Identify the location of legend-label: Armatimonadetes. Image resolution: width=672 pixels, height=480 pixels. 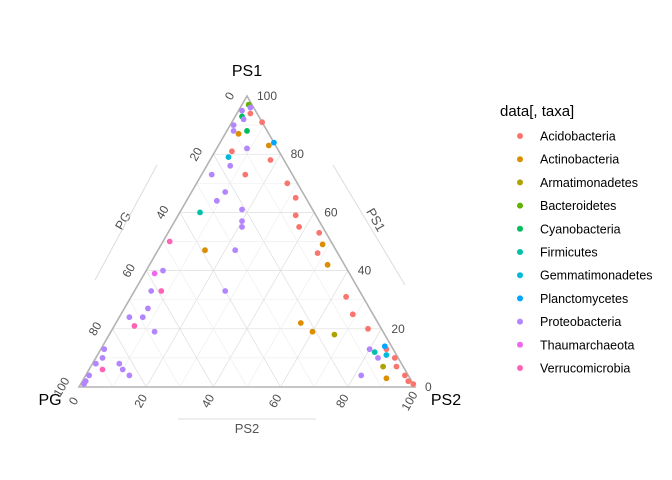
(589, 183).